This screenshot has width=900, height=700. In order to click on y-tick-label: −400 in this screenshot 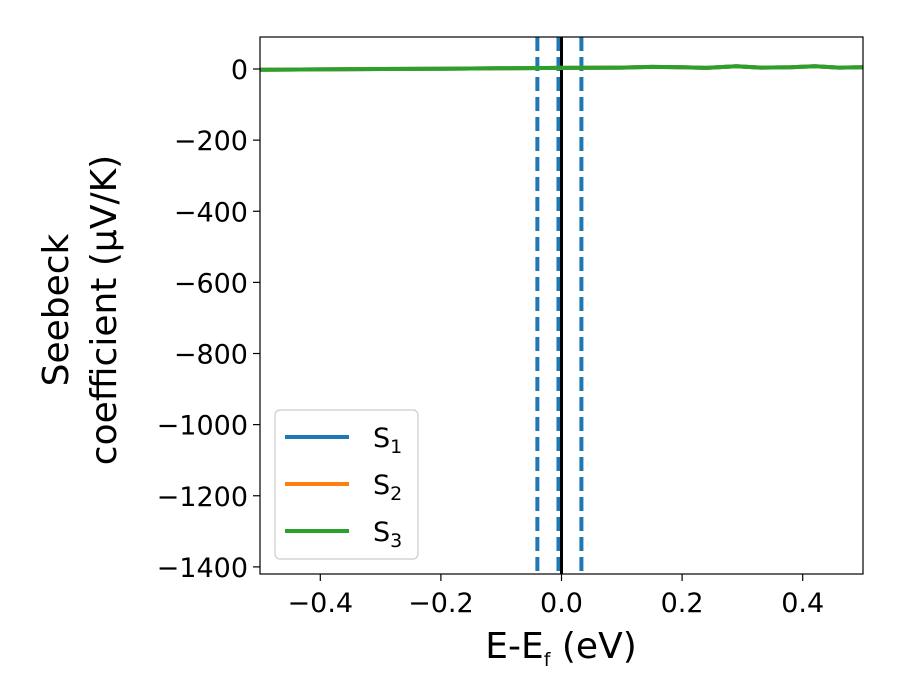, I will do `click(211, 212)`.